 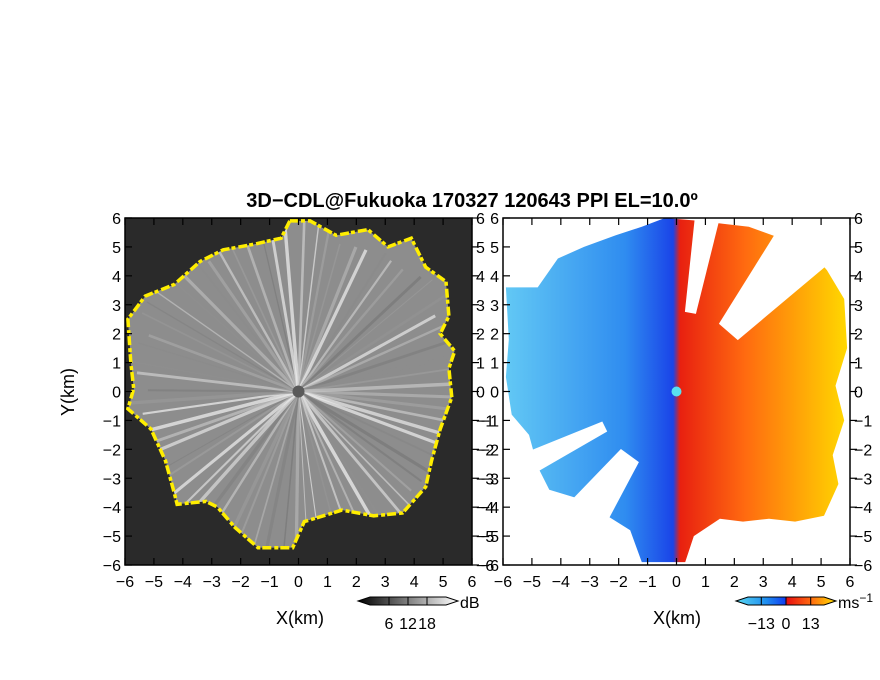 I want to click on y-tick-label-right: −6, so click(x=863, y=566).